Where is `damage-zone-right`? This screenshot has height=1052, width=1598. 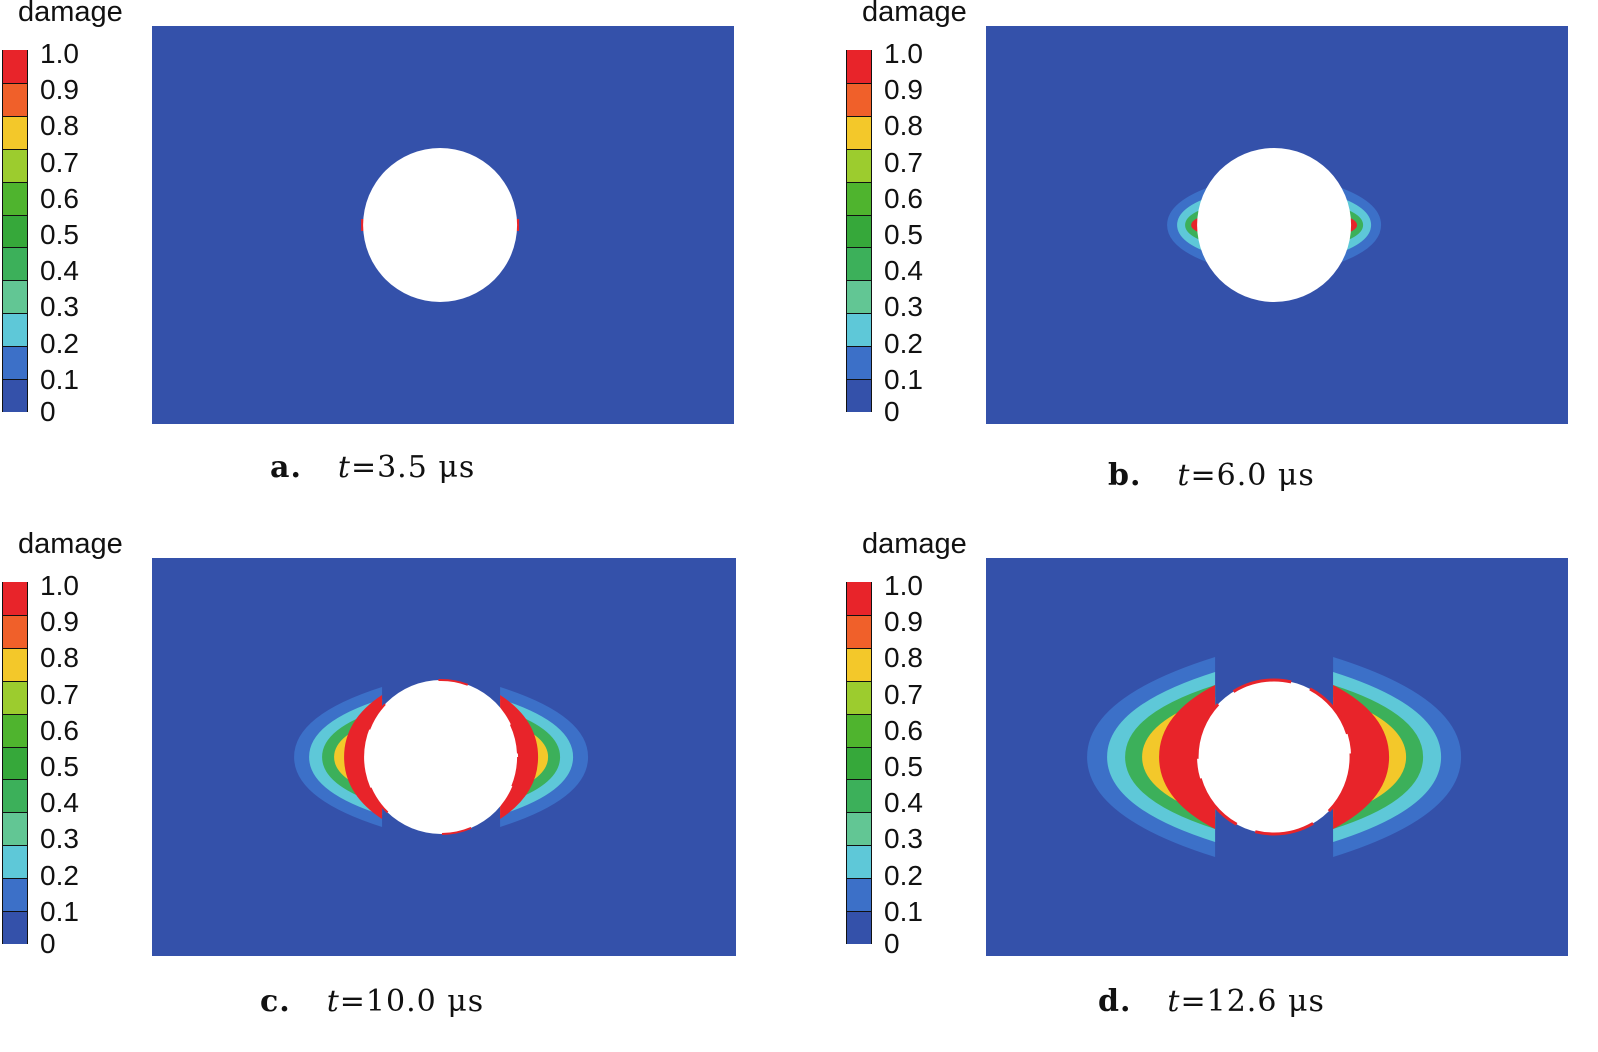 damage-zone-right is located at coordinates (1361, 757).